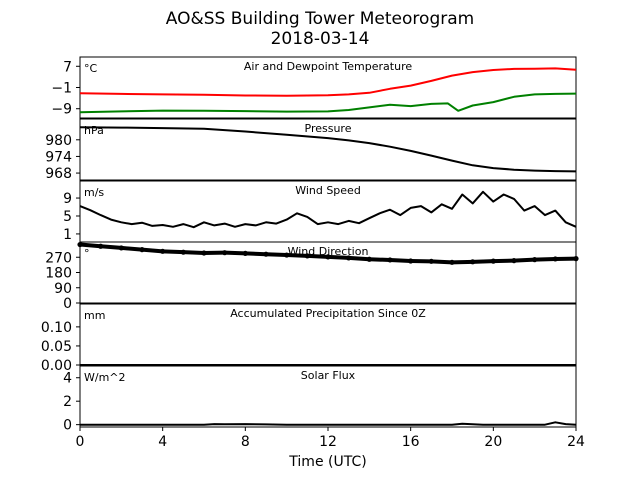  I want to click on y-tick-label: 0.05, so click(56, 347).